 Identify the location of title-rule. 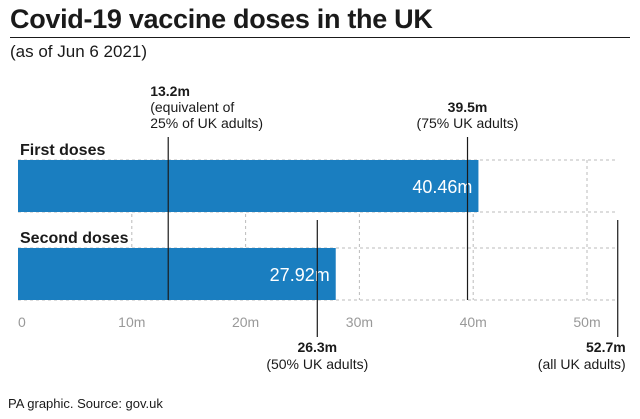
(320, 37).